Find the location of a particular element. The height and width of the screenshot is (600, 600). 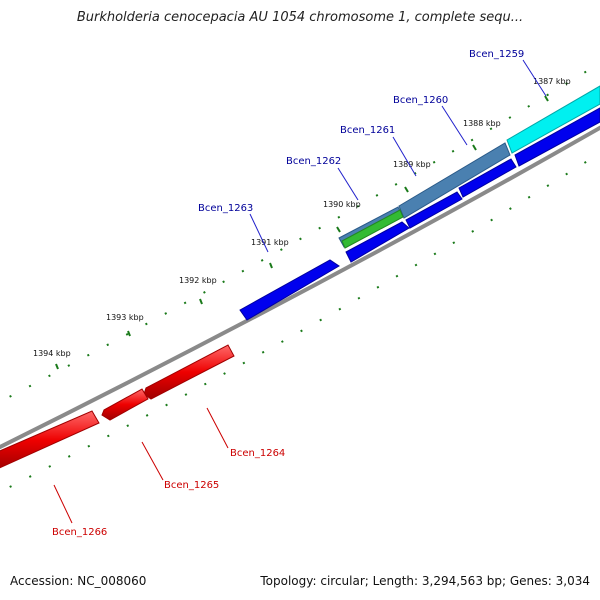

reverse-strand-genes is located at coordinates (117, 407).